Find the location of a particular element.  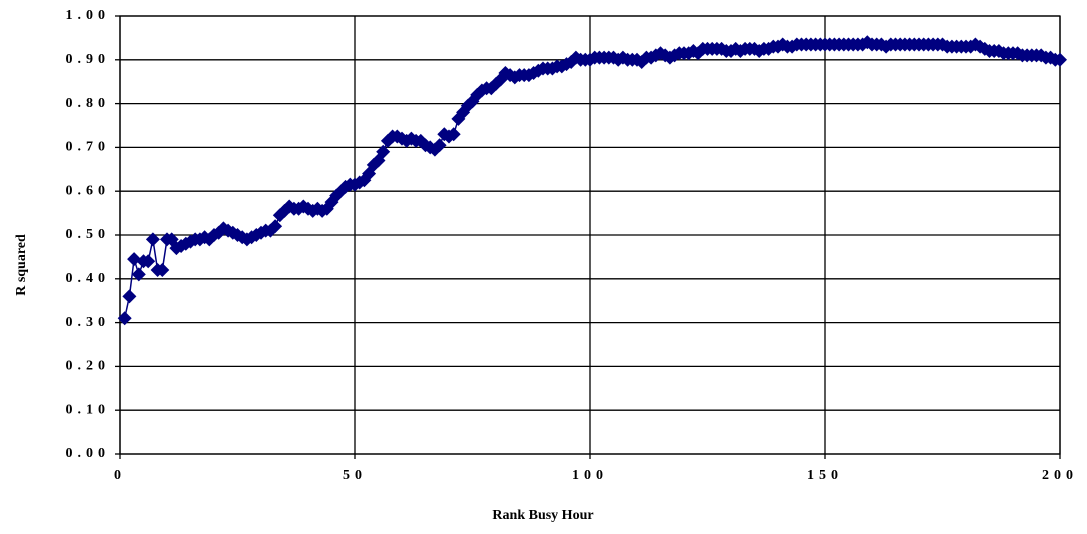

y-tick-label: 0.30 is located at coordinates (88, 322).